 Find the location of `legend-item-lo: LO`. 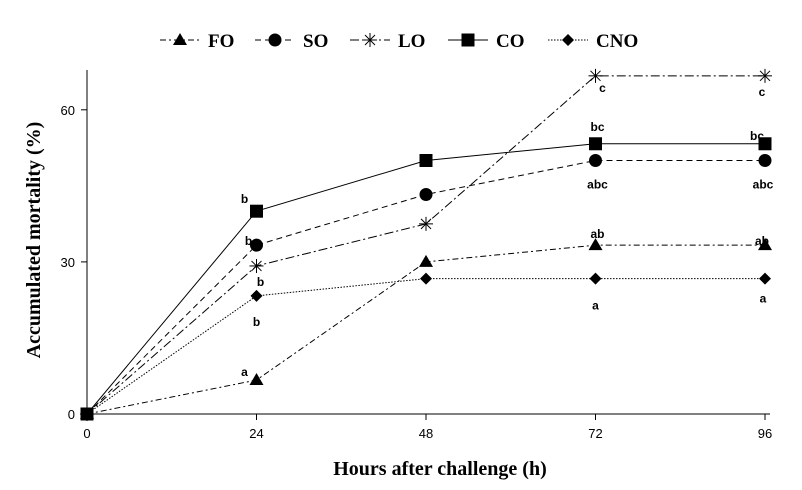

legend-item-lo: LO is located at coordinates (387, 41).